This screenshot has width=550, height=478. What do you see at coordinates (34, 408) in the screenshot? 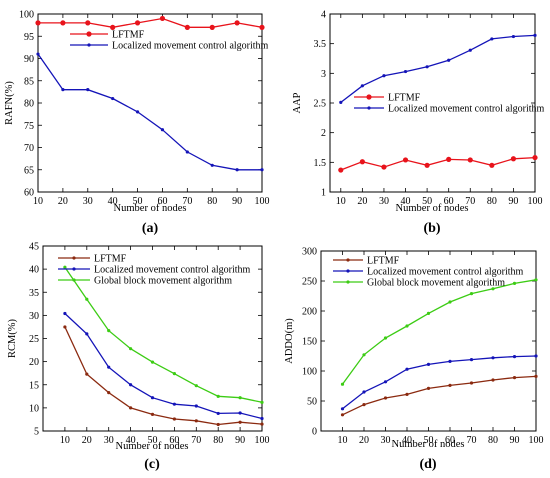
I see `y-tick-label: 10` at bounding box center [34, 408].